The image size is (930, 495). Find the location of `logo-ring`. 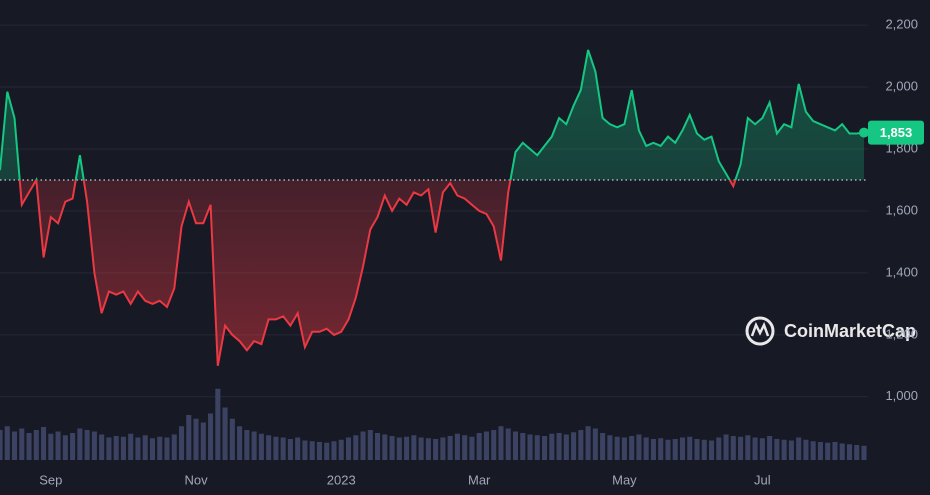

logo-ring is located at coordinates (760, 331).